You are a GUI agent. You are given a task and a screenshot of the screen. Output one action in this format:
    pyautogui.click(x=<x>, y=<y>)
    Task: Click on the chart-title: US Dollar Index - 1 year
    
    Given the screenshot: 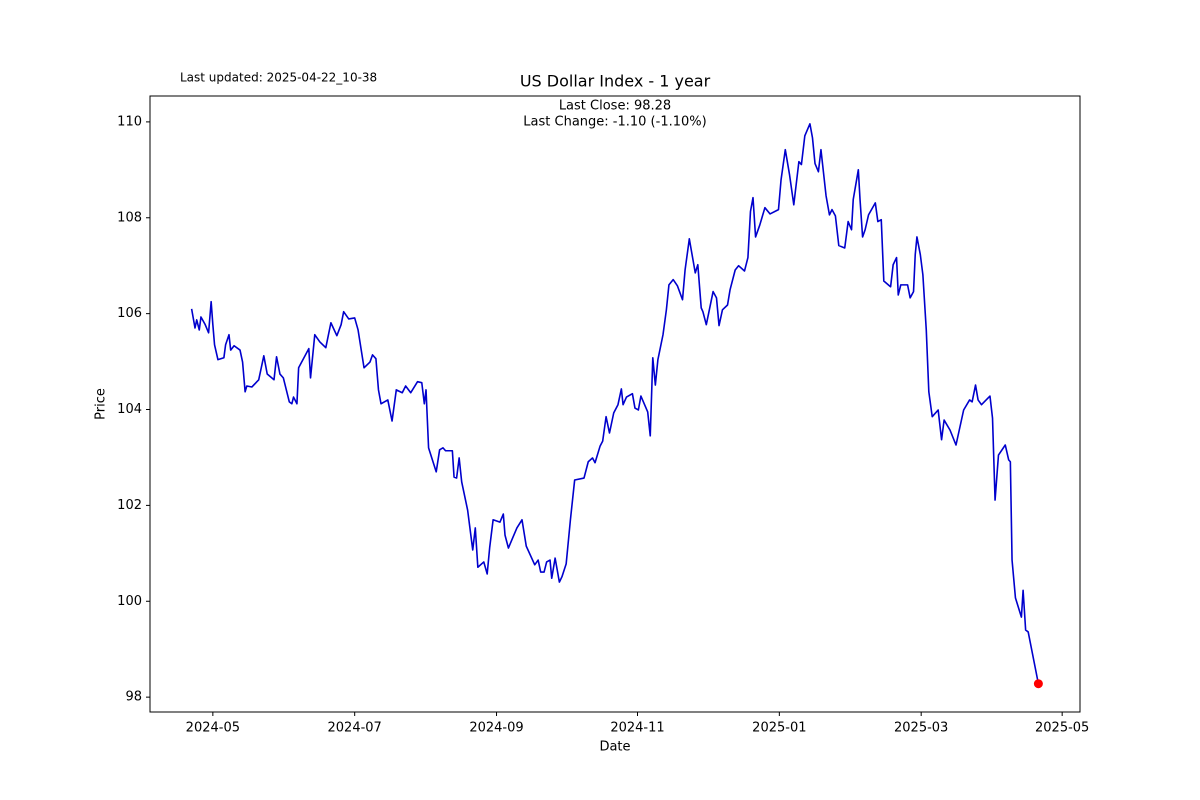 What is the action you would take?
    pyautogui.click(x=615, y=81)
    